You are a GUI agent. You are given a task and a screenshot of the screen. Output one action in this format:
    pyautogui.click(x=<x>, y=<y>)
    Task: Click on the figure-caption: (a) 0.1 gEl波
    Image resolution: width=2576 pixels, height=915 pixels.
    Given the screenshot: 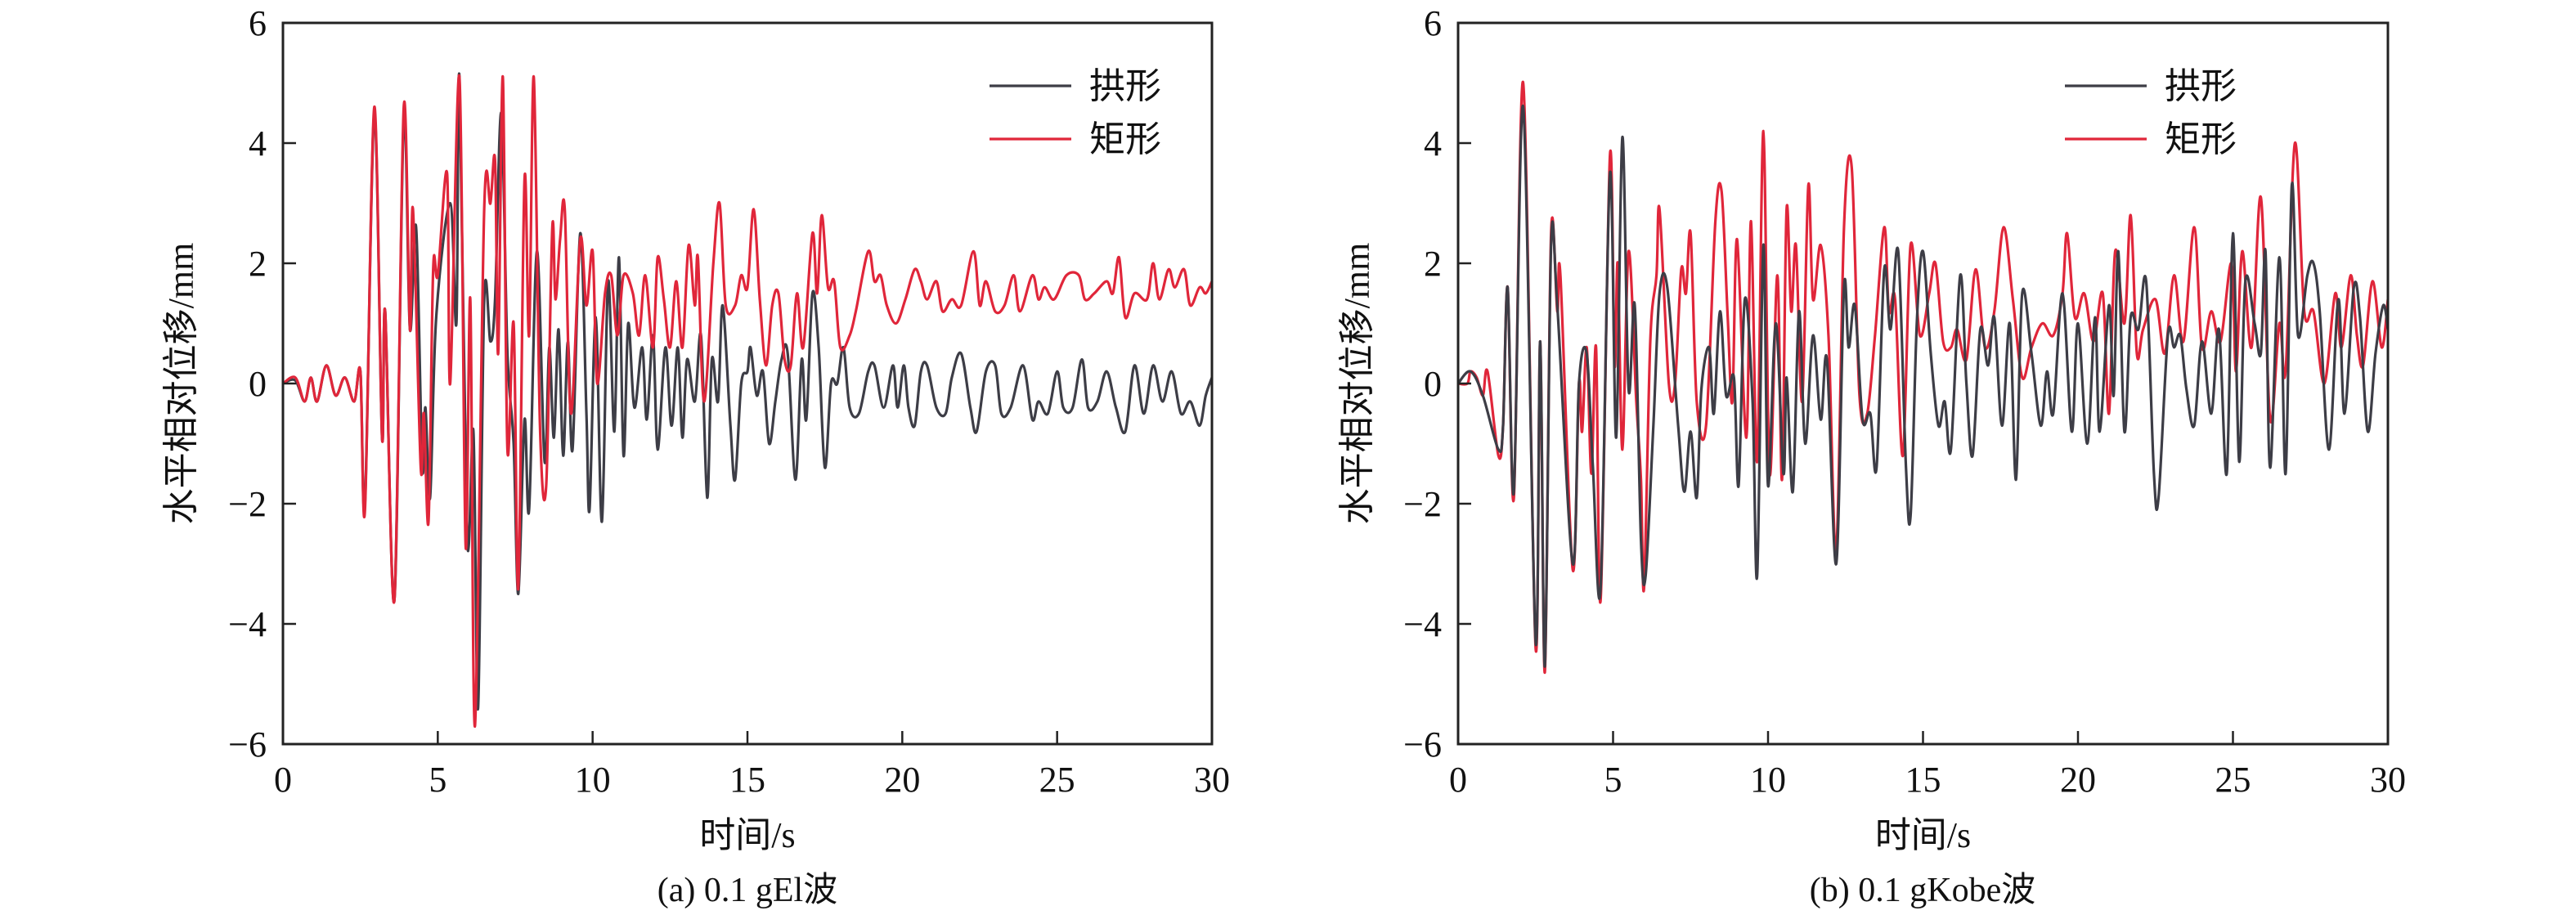 What is the action you would take?
    pyautogui.click(x=747, y=890)
    